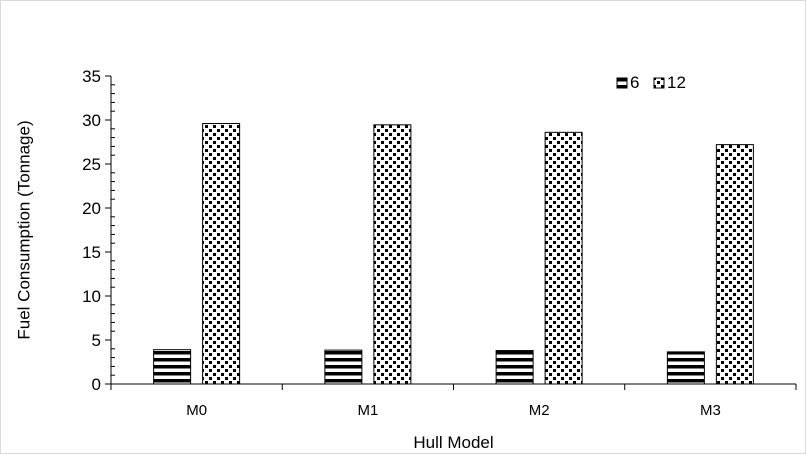  What do you see at coordinates (634, 82) in the screenshot?
I see `legend-label-series-6: 6` at bounding box center [634, 82].